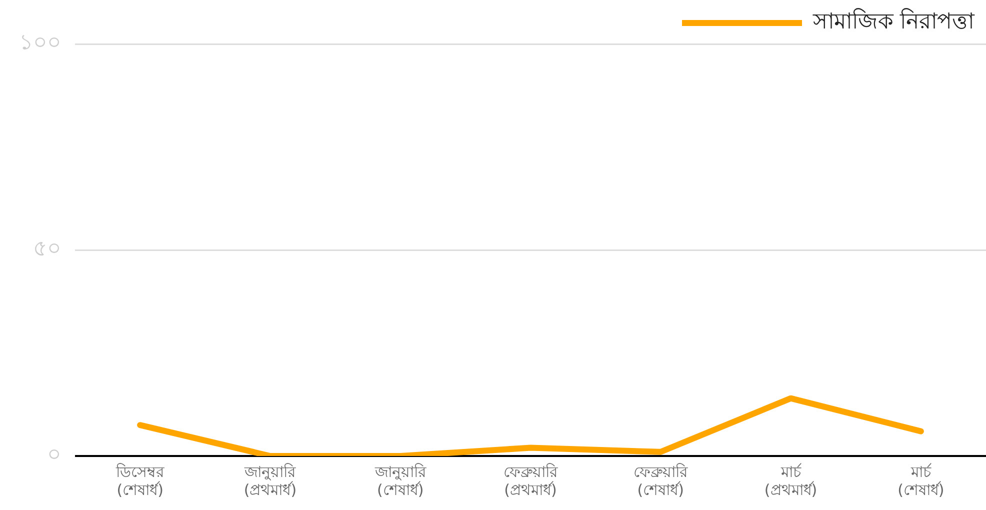 The image size is (986, 510). I want to click on x-tick-label: ফেব্রুয়ারি (শেষার্ধ), so click(661, 480).